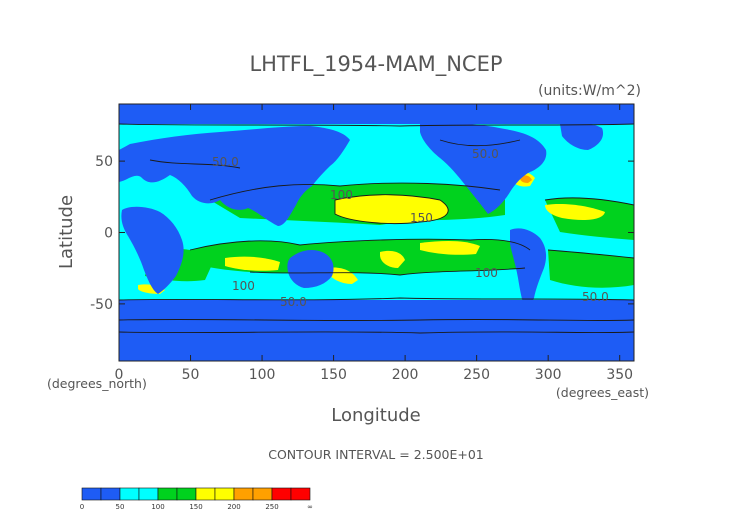 The image size is (752, 532). I want to click on field-max-australia, so click(343, 275).